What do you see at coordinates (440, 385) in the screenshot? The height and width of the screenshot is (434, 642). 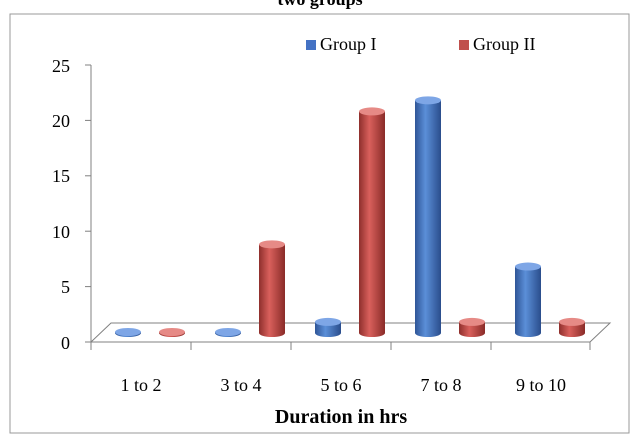 I see `x-tick-label: 7 to 8` at bounding box center [440, 385].